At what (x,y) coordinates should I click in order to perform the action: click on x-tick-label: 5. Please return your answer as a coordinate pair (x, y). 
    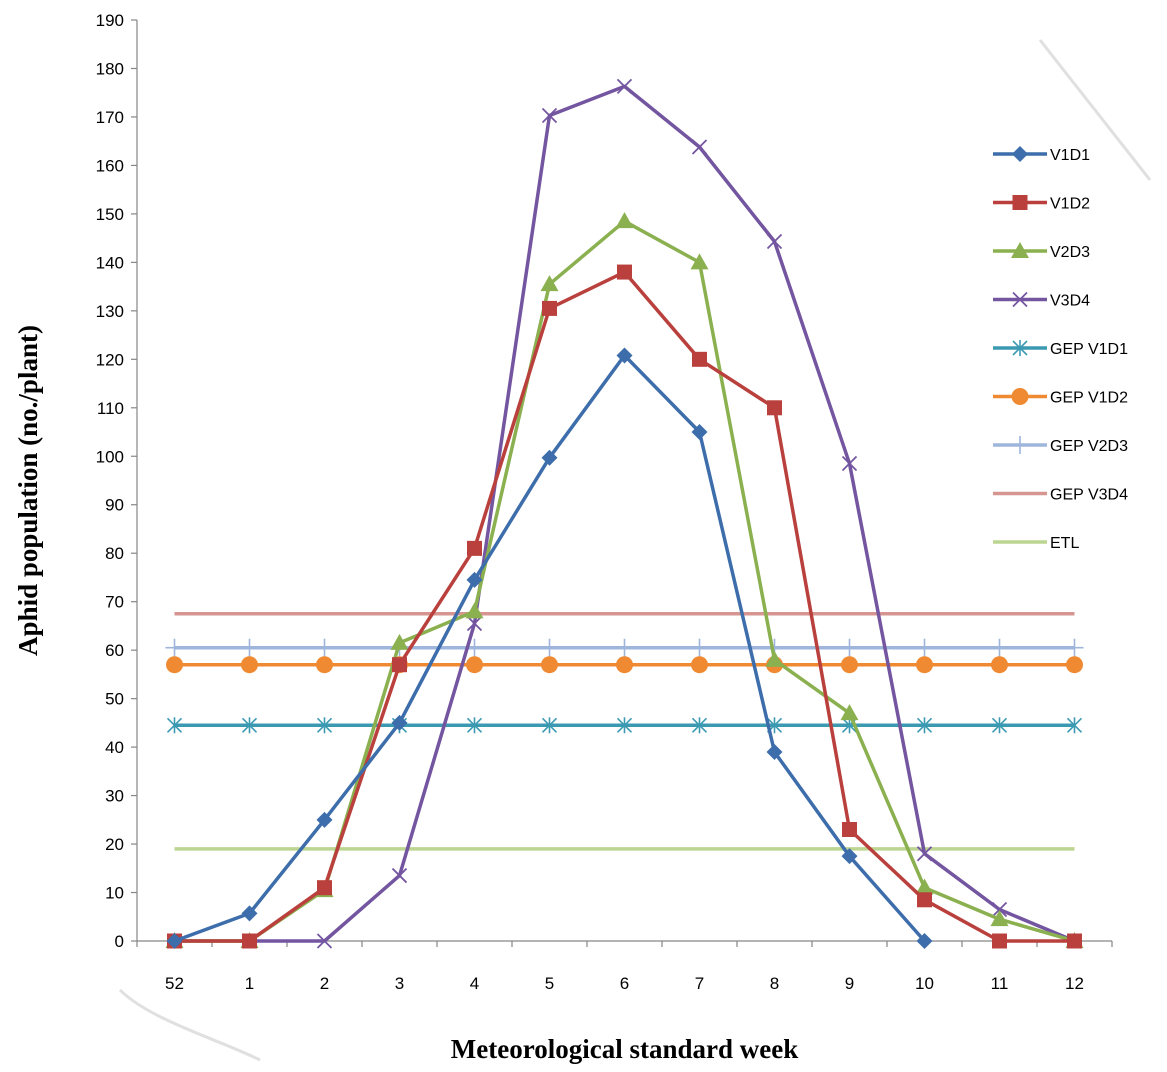
    Looking at the image, I should click on (549, 983).